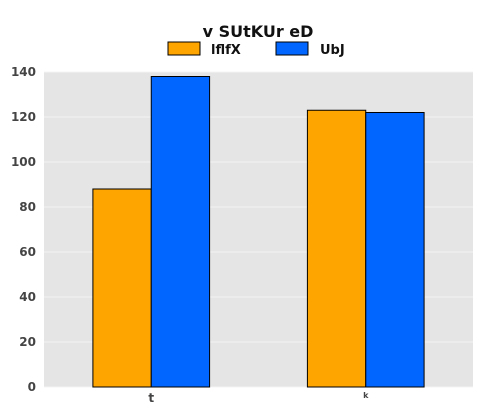 The image size is (483, 414). Describe the element at coordinates (27, 252) in the screenshot. I see `y-tick-label: 60` at that location.